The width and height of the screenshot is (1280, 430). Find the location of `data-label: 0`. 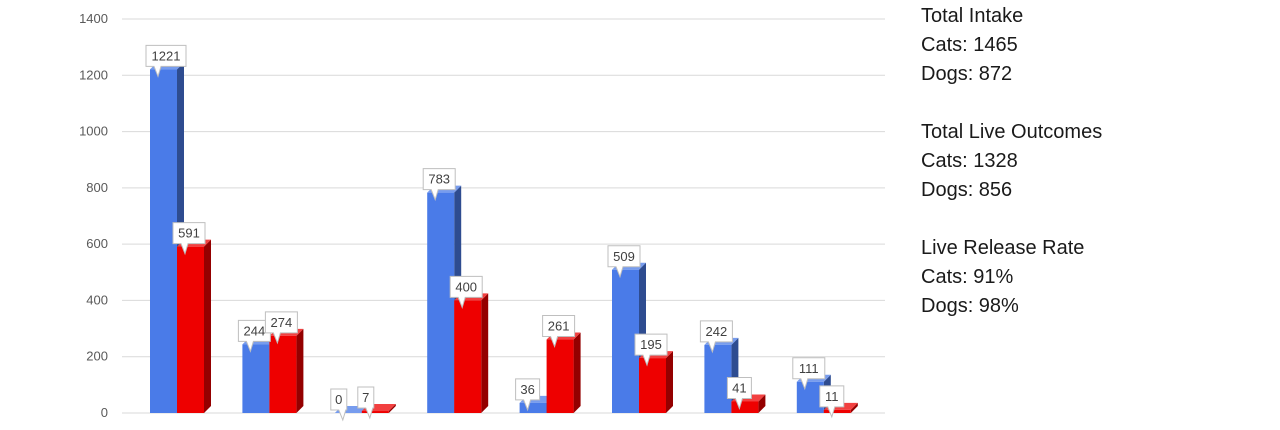

data-label: 0 is located at coordinates (339, 405).